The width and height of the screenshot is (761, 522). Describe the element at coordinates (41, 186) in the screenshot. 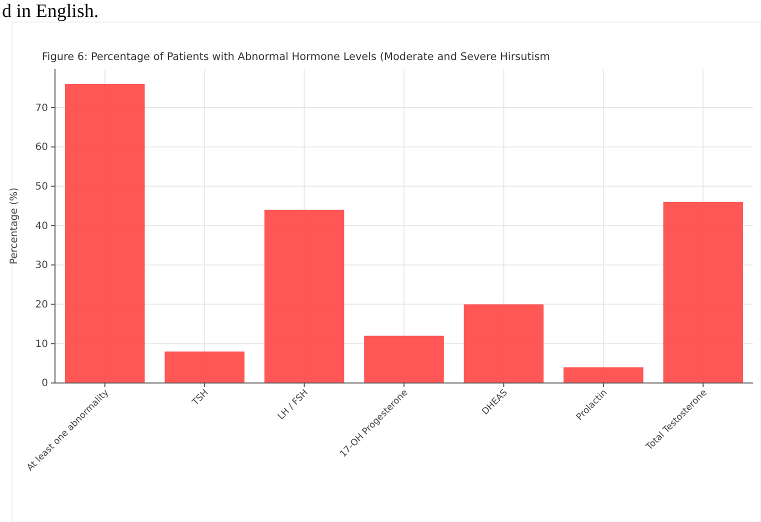

I see `y-tick-label: 50` at that location.